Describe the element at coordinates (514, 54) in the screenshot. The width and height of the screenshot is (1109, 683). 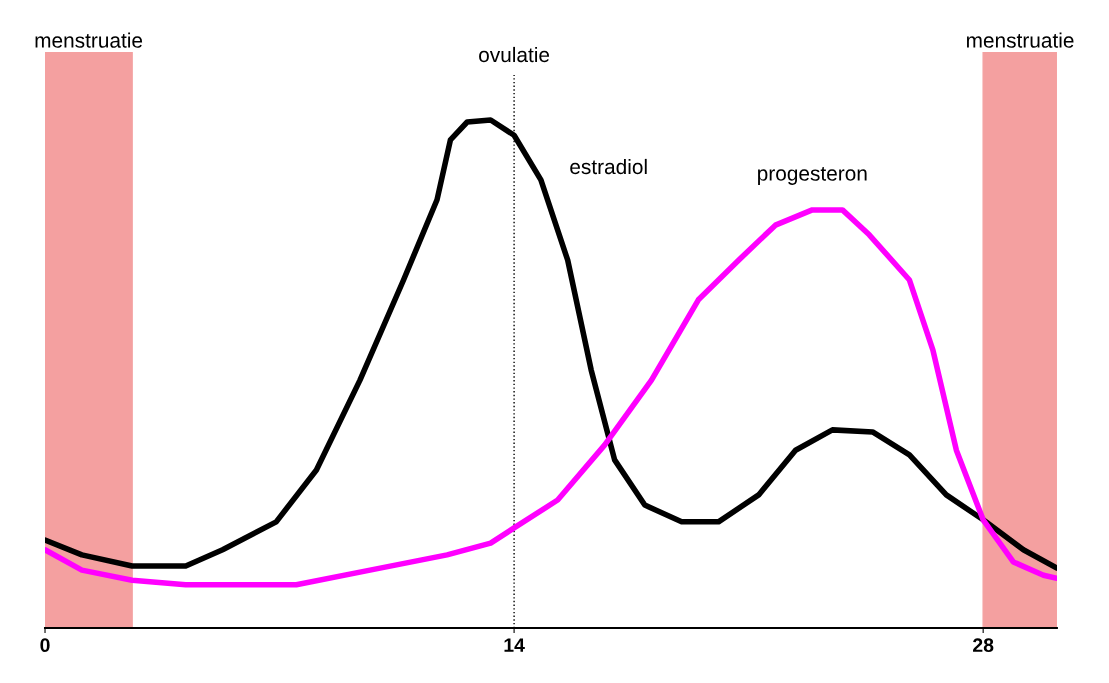
I see `ref-line-label: ovulatie` at that location.